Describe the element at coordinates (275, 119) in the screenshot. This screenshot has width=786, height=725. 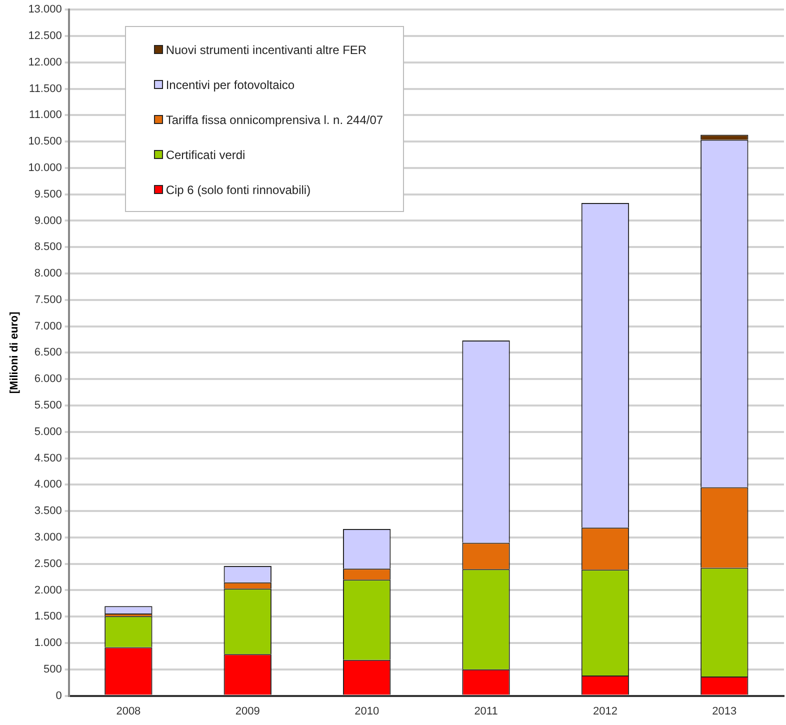
I see `legend-label: Tariffa fissa onnicomprensiva l. n. 244/07` at that location.